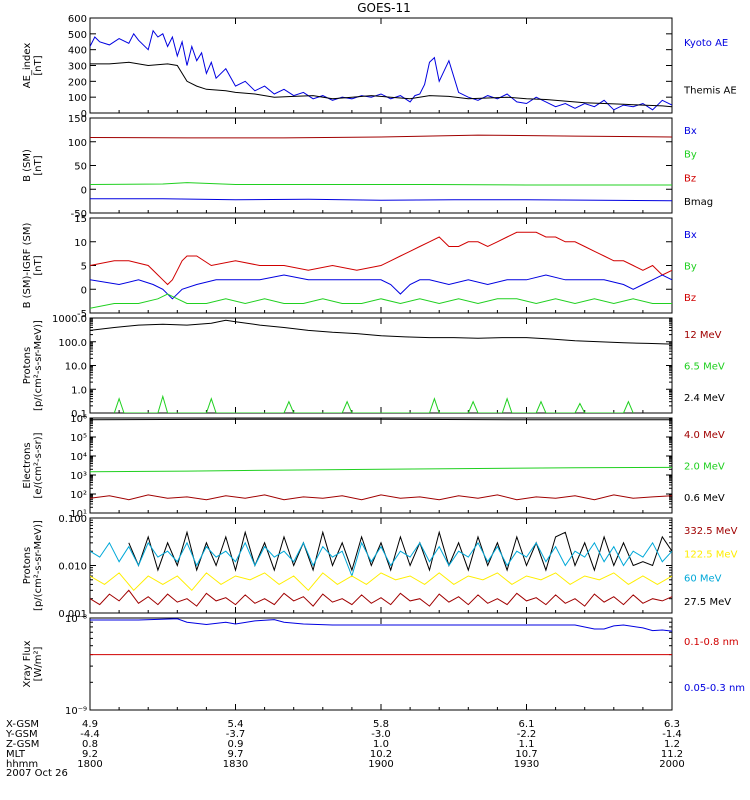 The image size is (750, 800). Describe the element at coordinates (38, 465) in the screenshot. I see `y-axis-label: [e/(cm²-s-sr)]` at that location.